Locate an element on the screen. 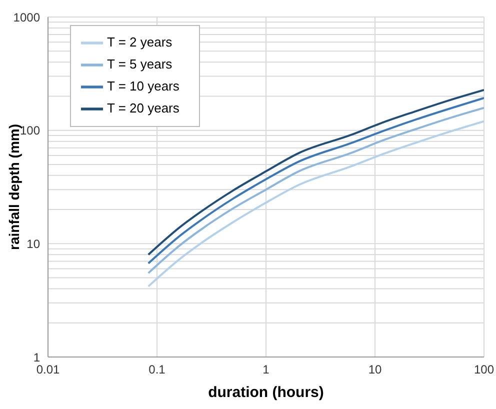 The height and width of the screenshot is (409, 496). x-tick-label: 10 is located at coordinates (375, 369).